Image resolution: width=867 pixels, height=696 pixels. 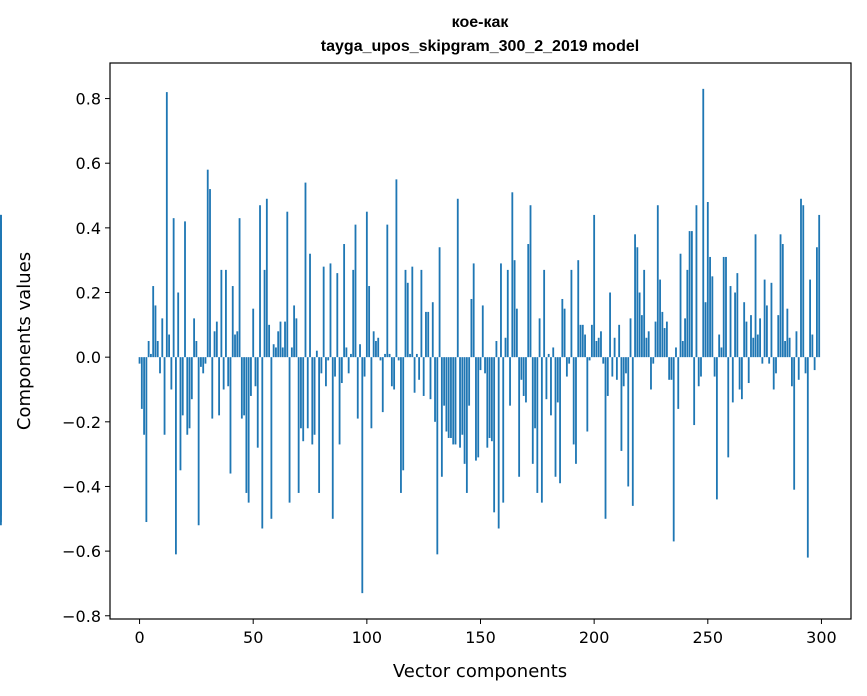 What do you see at coordinates (480, 637) in the screenshot?
I see `x-tick-label: 150` at bounding box center [480, 637].